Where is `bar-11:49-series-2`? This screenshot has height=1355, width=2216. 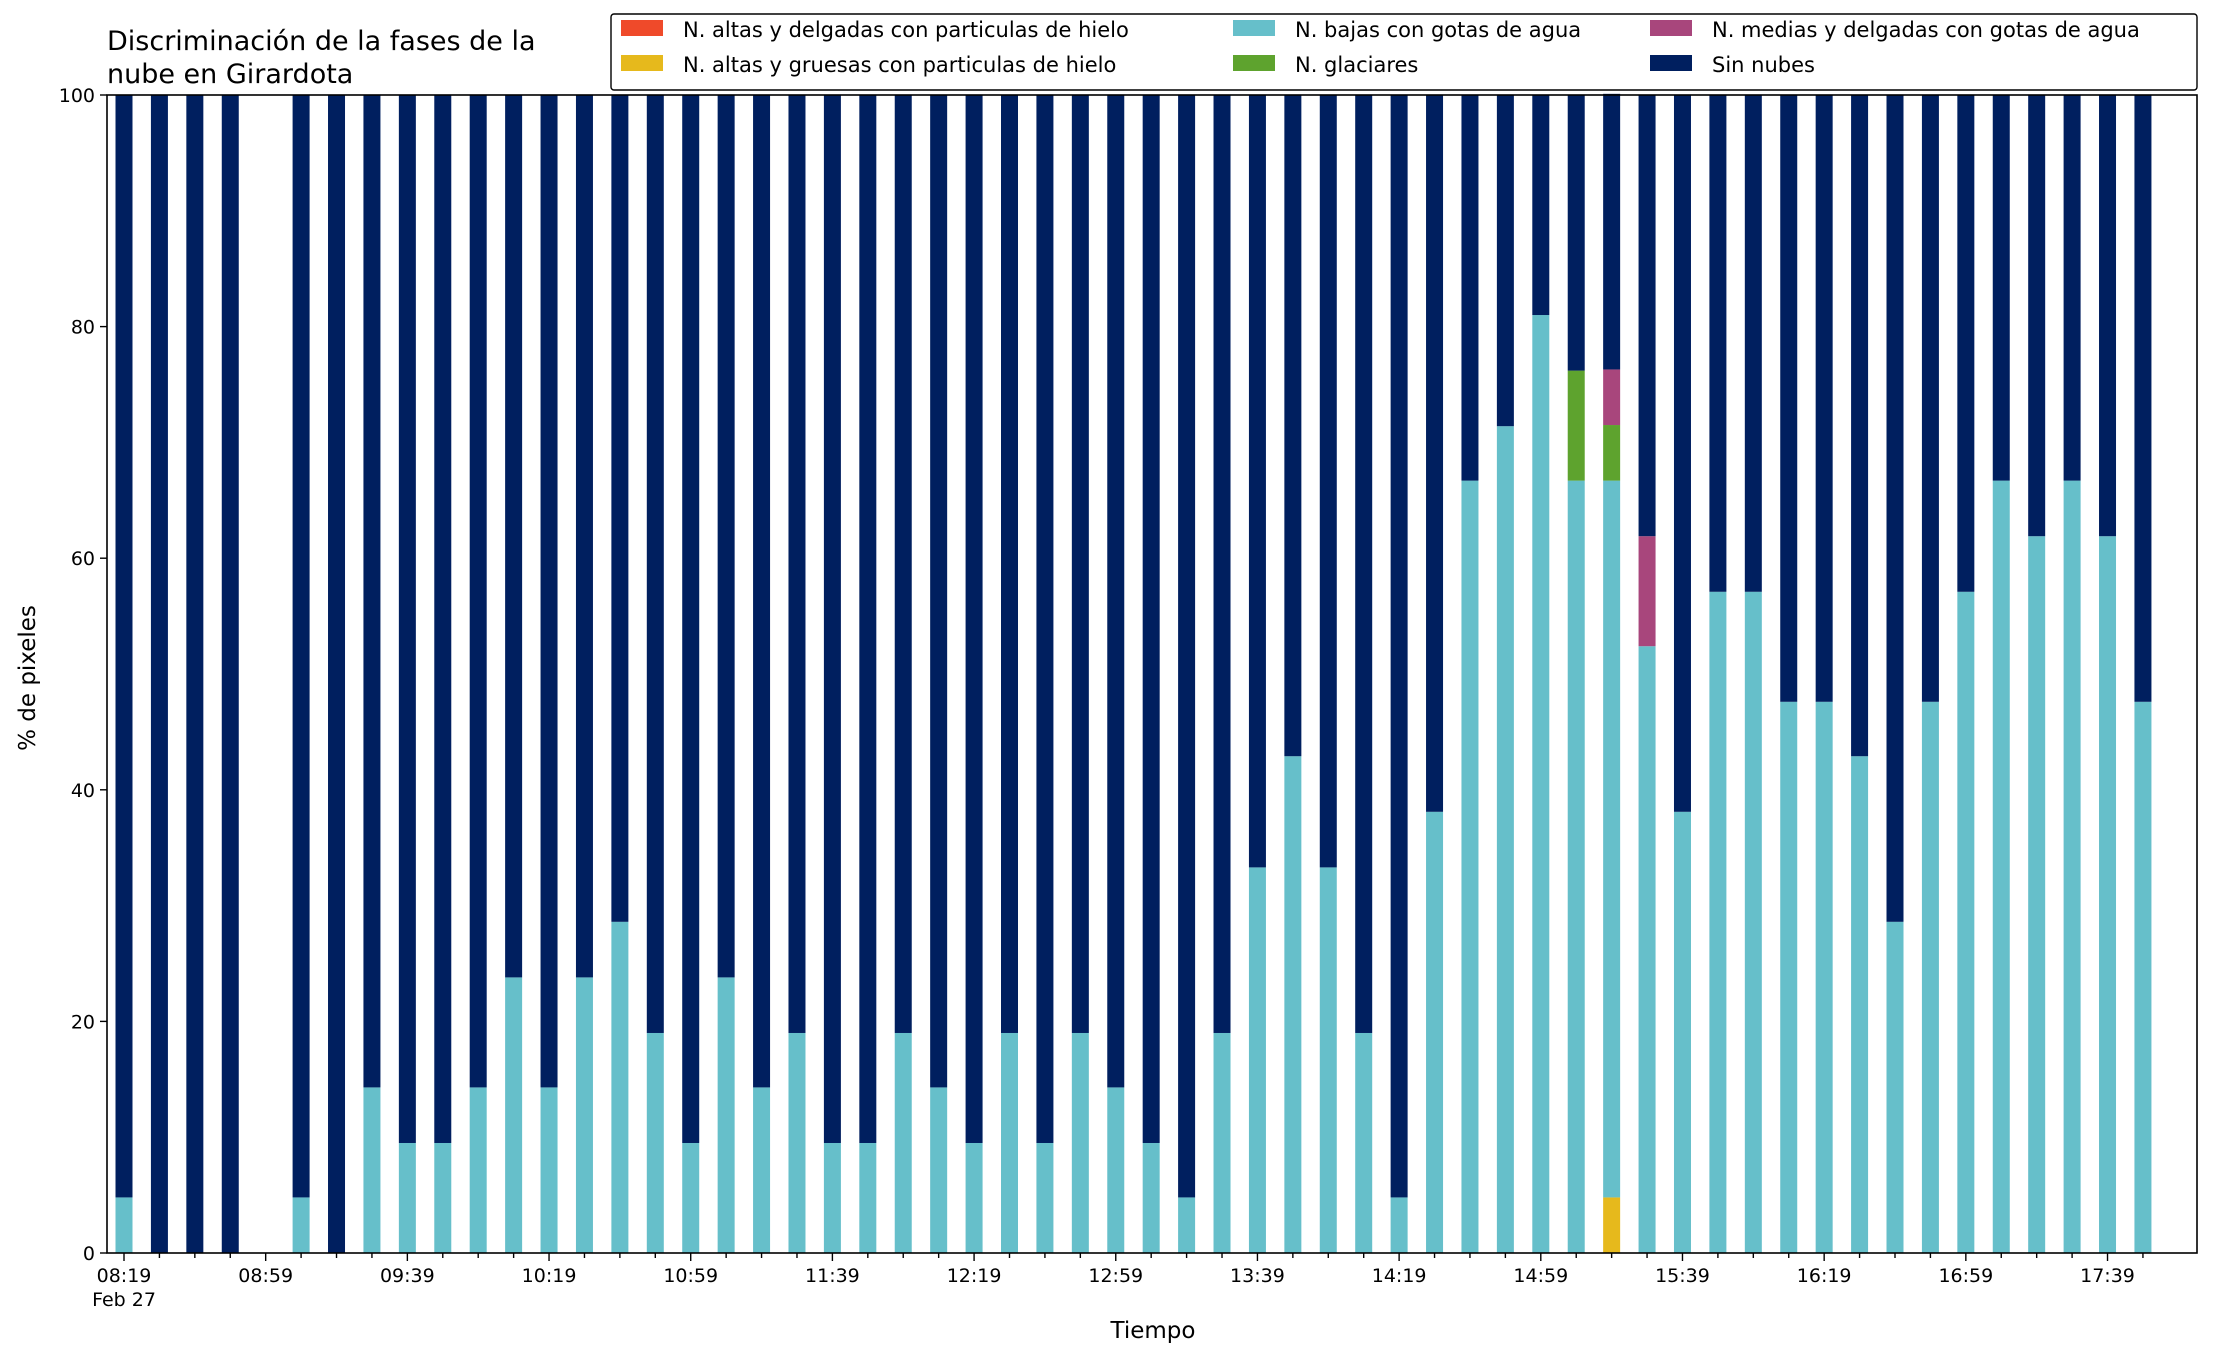 bar-11:49-series-2 is located at coordinates (868, 1197).